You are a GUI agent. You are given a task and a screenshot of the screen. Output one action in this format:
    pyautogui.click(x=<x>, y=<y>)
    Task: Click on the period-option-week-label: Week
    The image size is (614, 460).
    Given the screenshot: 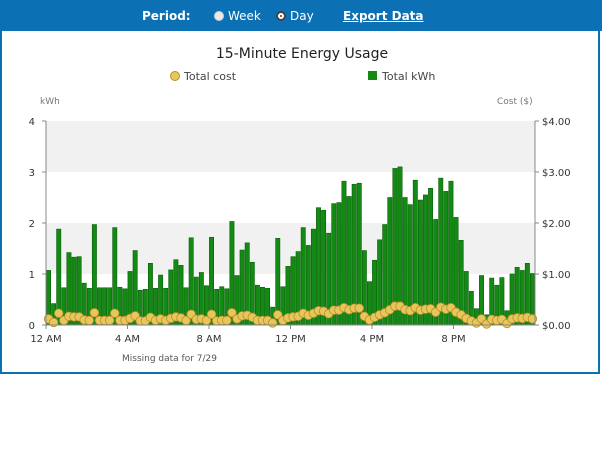 What is the action you would take?
    pyautogui.click(x=244, y=16)
    